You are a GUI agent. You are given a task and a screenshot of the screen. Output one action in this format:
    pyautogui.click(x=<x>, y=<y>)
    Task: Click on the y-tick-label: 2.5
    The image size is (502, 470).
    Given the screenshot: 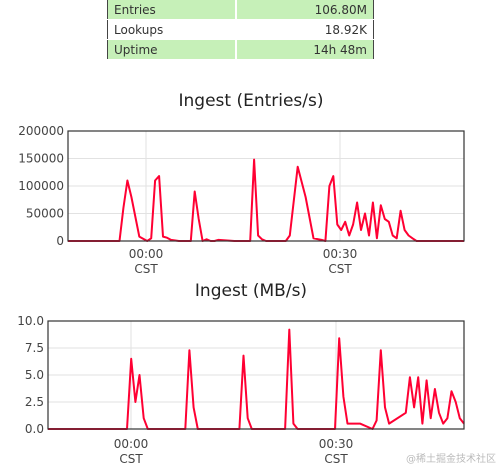 What is the action you would take?
    pyautogui.click(x=34, y=402)
    